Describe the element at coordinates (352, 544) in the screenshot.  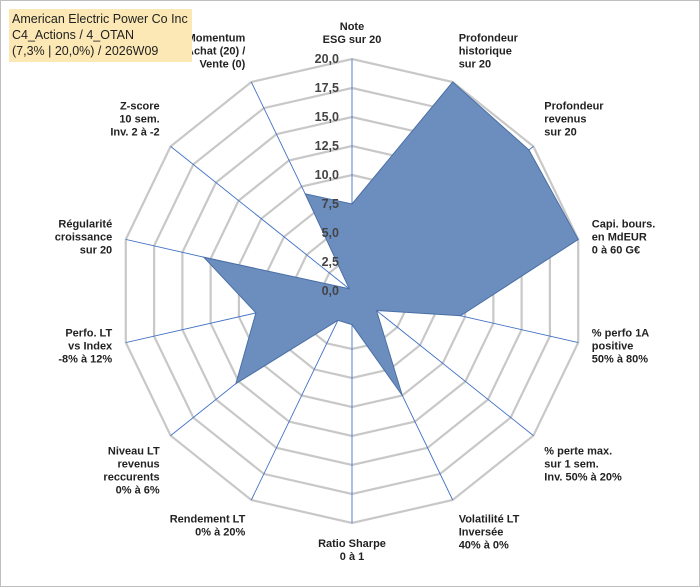
I see `axis-label-7-line-0: Ratio Sharpe` at that location.